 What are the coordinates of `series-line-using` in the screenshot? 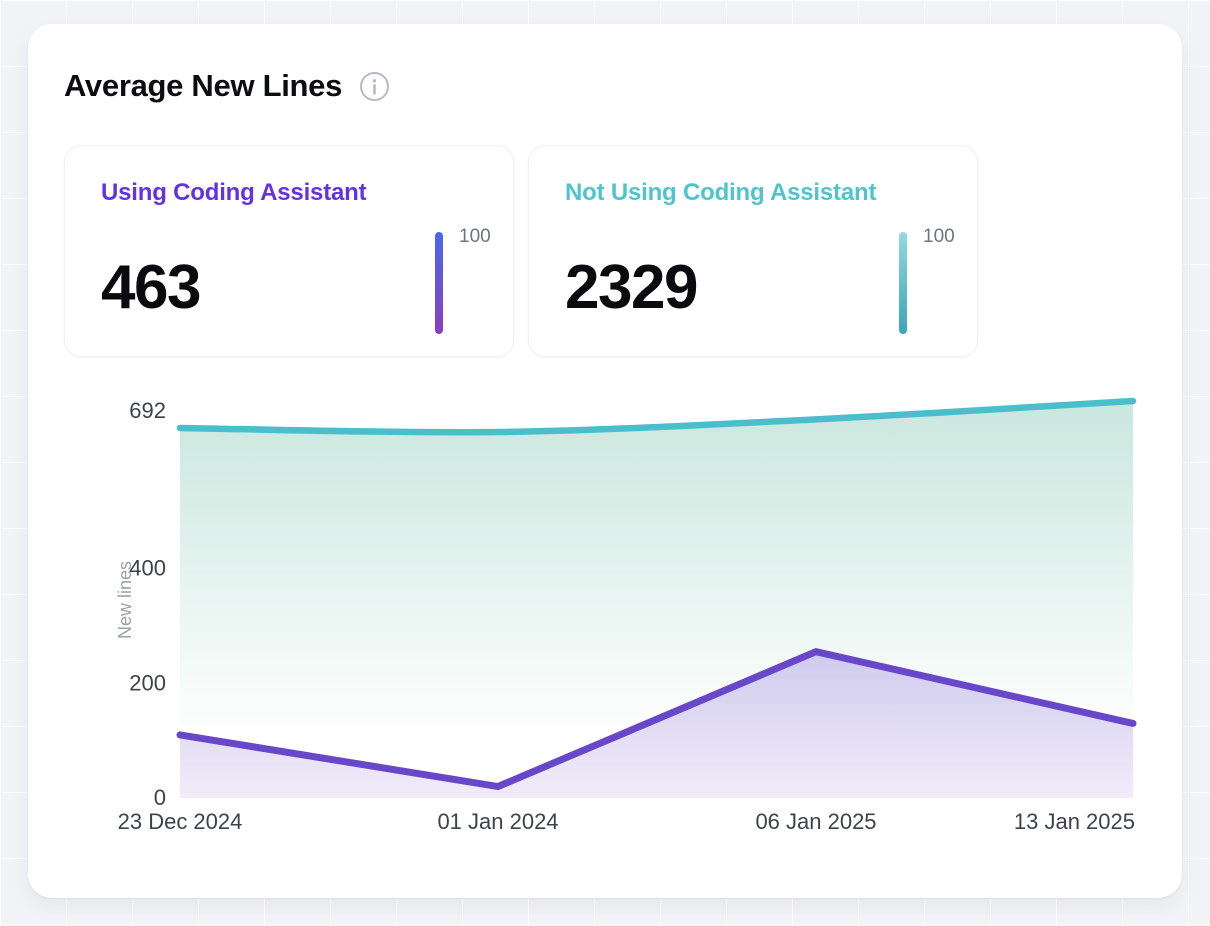 It's located at (656, 719).